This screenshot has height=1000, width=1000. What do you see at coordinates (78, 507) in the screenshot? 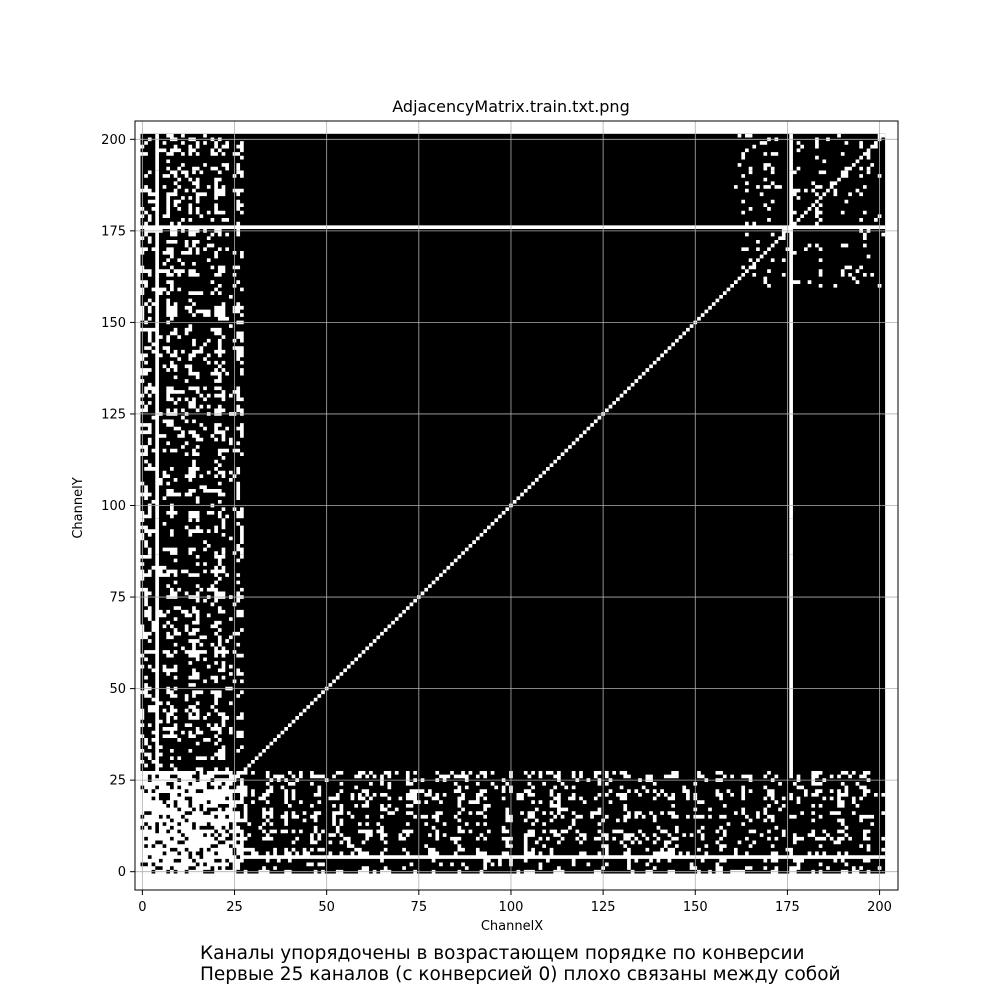
I see `y-axis-label: ChannelY` at bounding box center [78, 507].